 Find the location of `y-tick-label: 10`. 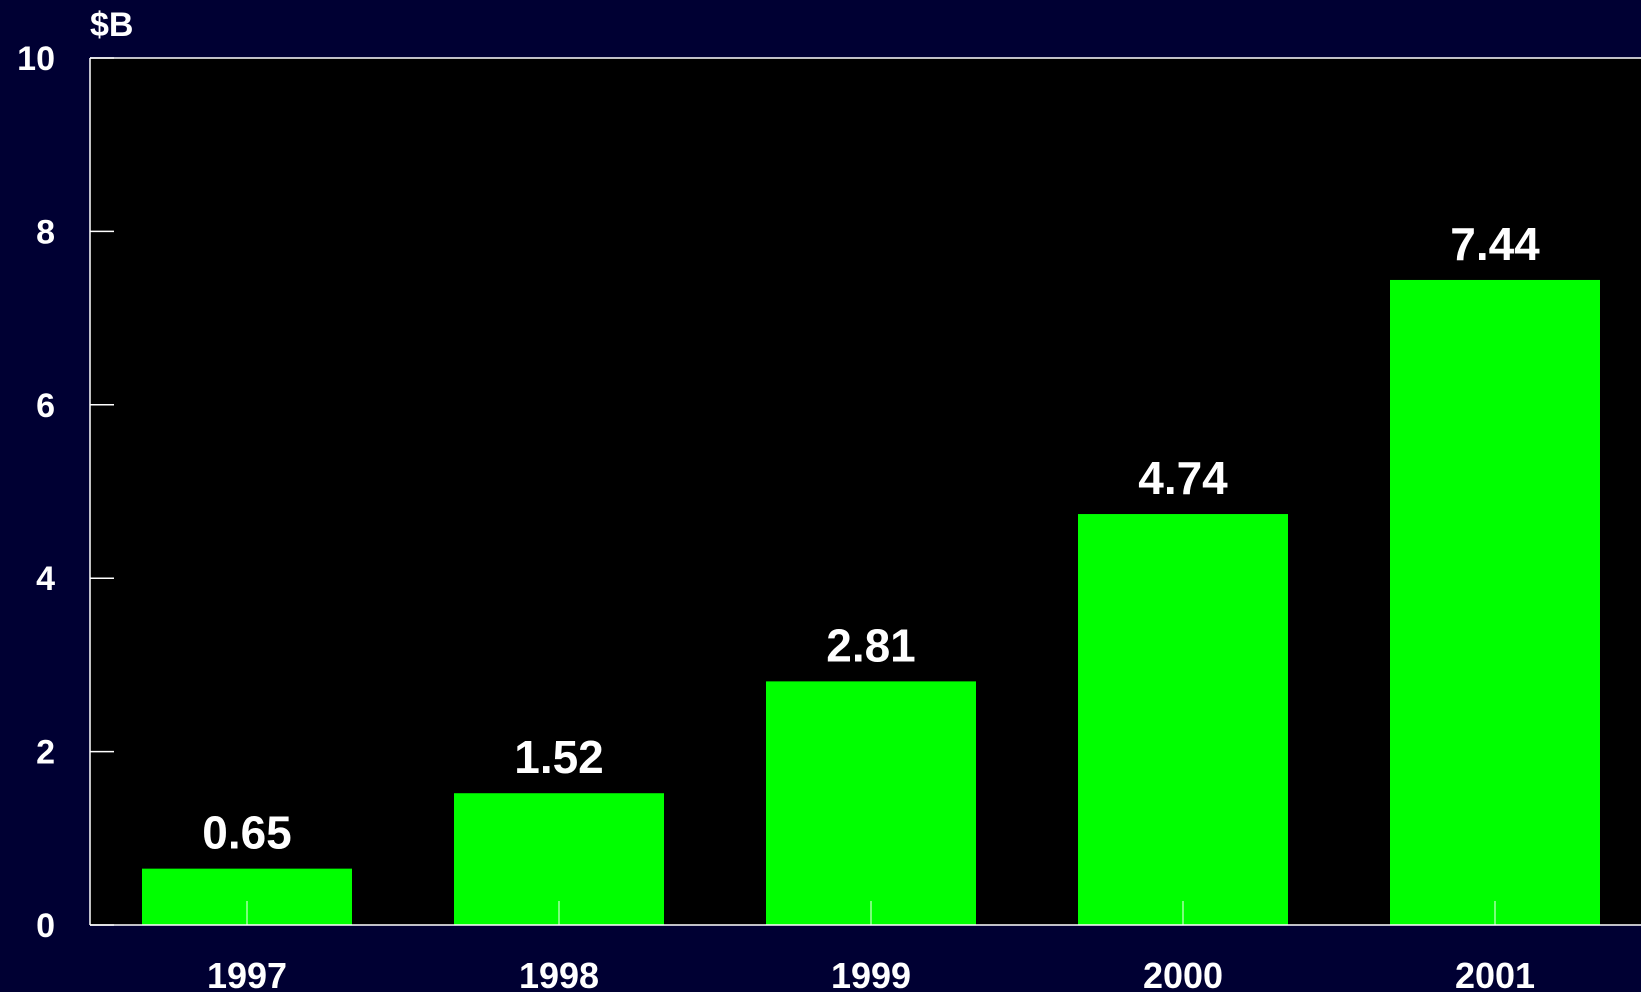

y-tick-label: 10 is located at coordinates (36, 59).